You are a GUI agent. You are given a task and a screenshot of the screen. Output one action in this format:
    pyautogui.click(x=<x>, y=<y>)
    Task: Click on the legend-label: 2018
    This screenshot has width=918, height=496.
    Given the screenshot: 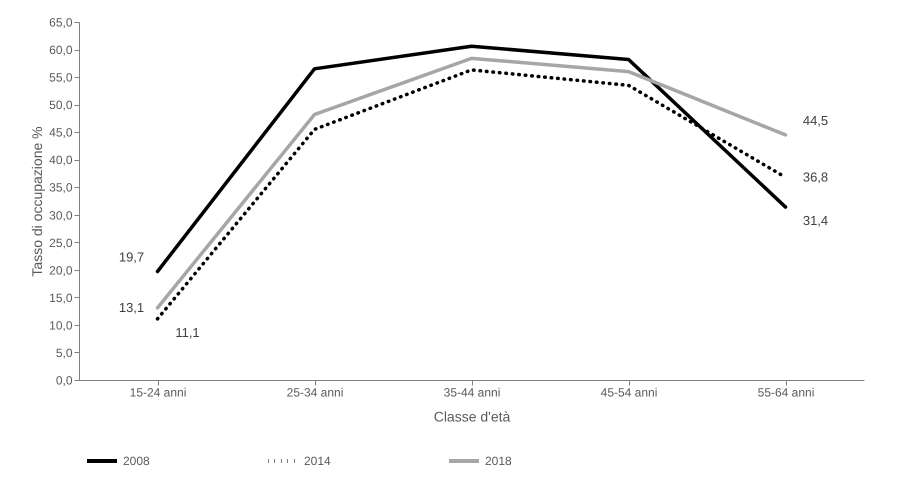 What is the action you would take?
    pyautogui.click(x=498, y=461)
    